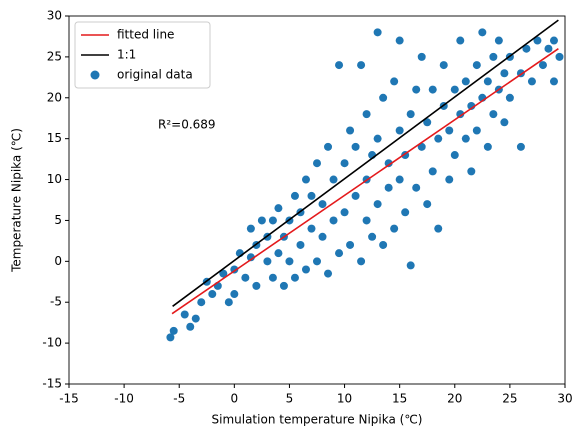 The width and height of the screenshot is (583, 438). Describe the element at coordinates (235, 399) in the screenshot. I see `x-tick-label: 0` at that location.